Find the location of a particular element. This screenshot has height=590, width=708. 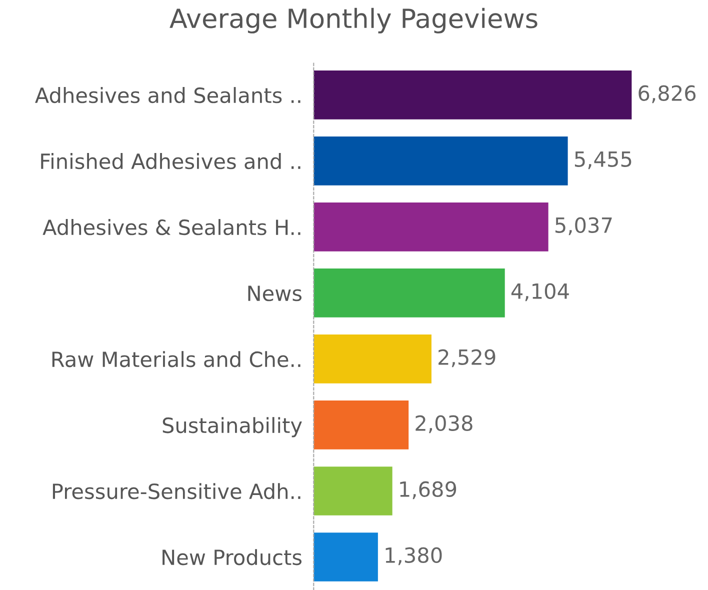

data-label: 2,038 is located at coordinates (444, 424).